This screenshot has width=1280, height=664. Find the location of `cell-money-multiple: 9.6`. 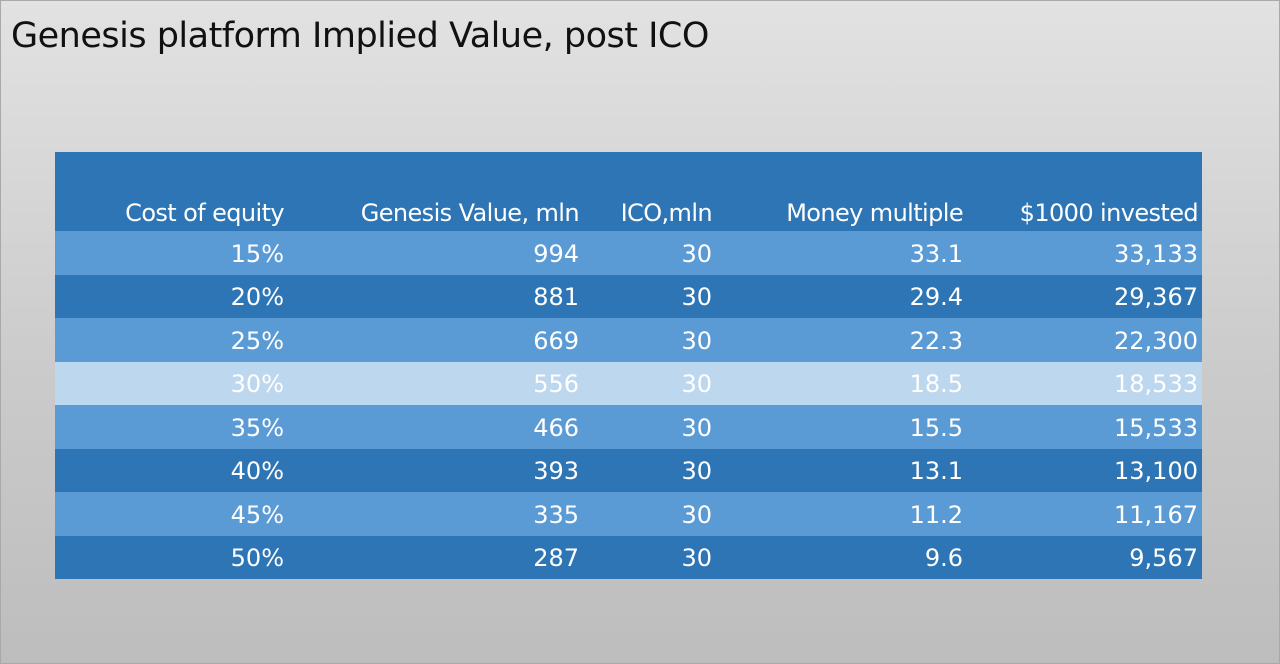

cell-money-multiple: 9.6 is located at coordinates (943, 558).